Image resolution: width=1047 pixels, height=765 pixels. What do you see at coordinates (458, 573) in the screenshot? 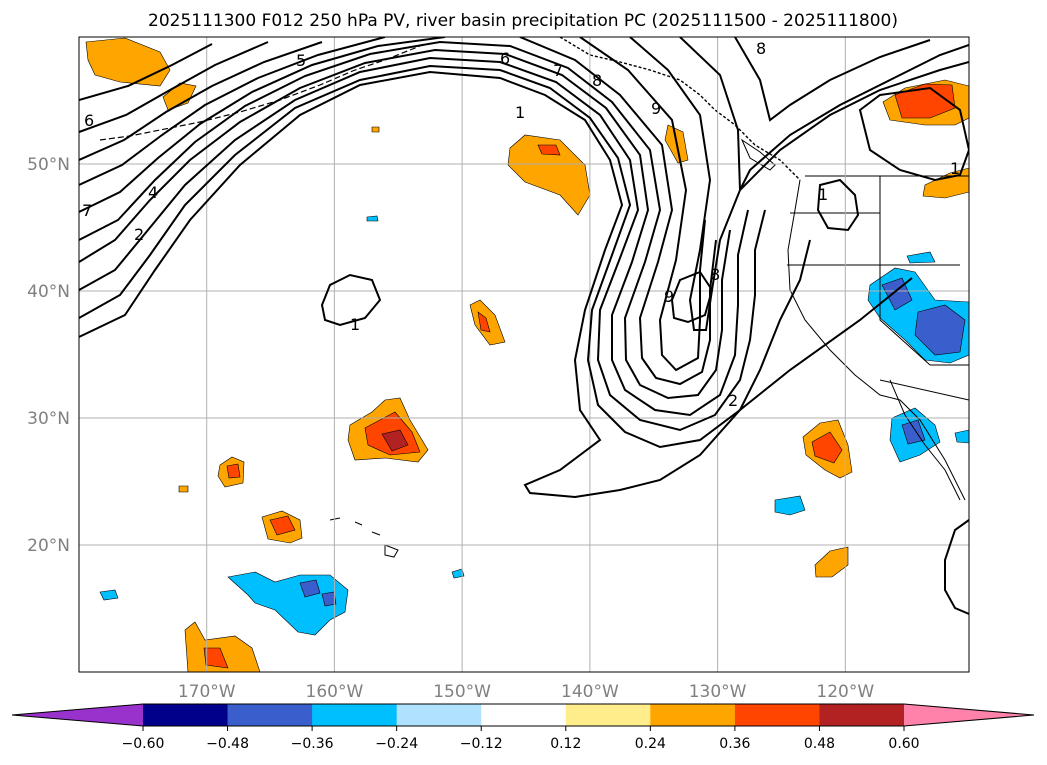
I see `precip-neg-small-b` at bounding box center [458, 573].